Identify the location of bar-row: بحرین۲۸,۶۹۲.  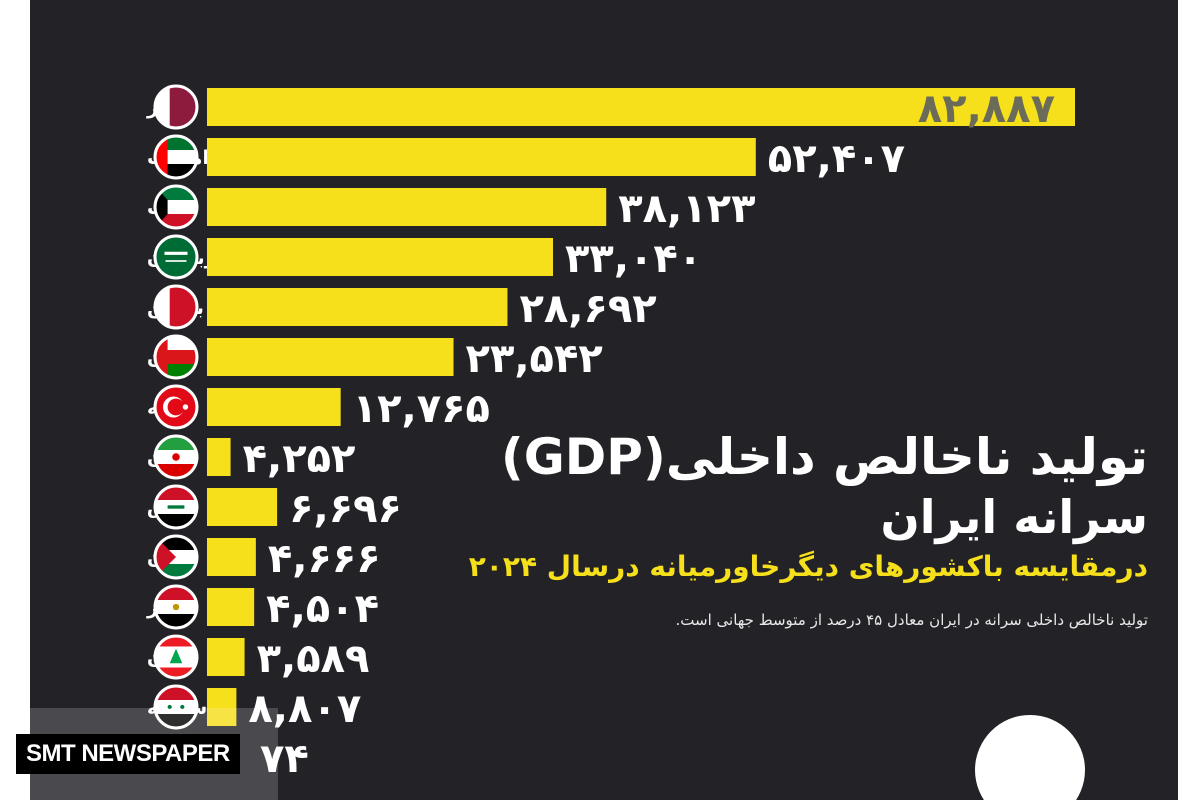
(402, 308).